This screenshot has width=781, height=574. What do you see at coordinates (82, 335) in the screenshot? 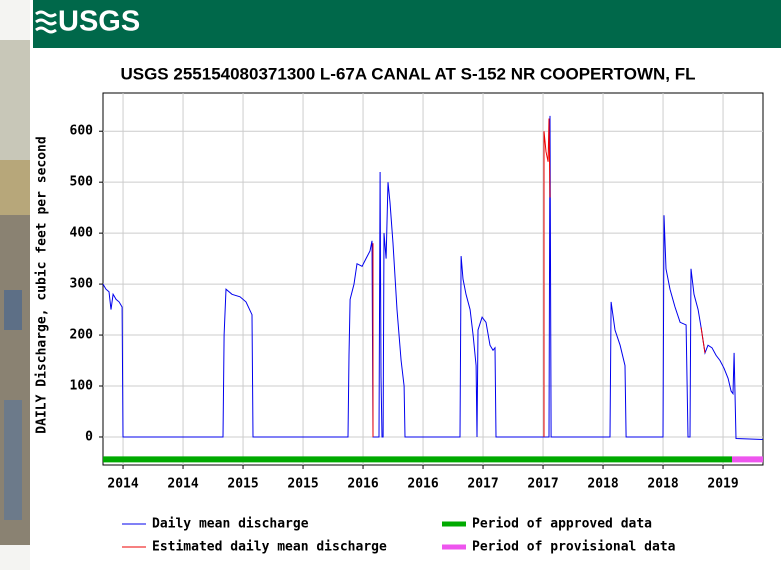
I see `y-tick-label: 200` at bounding box center [82, 335].